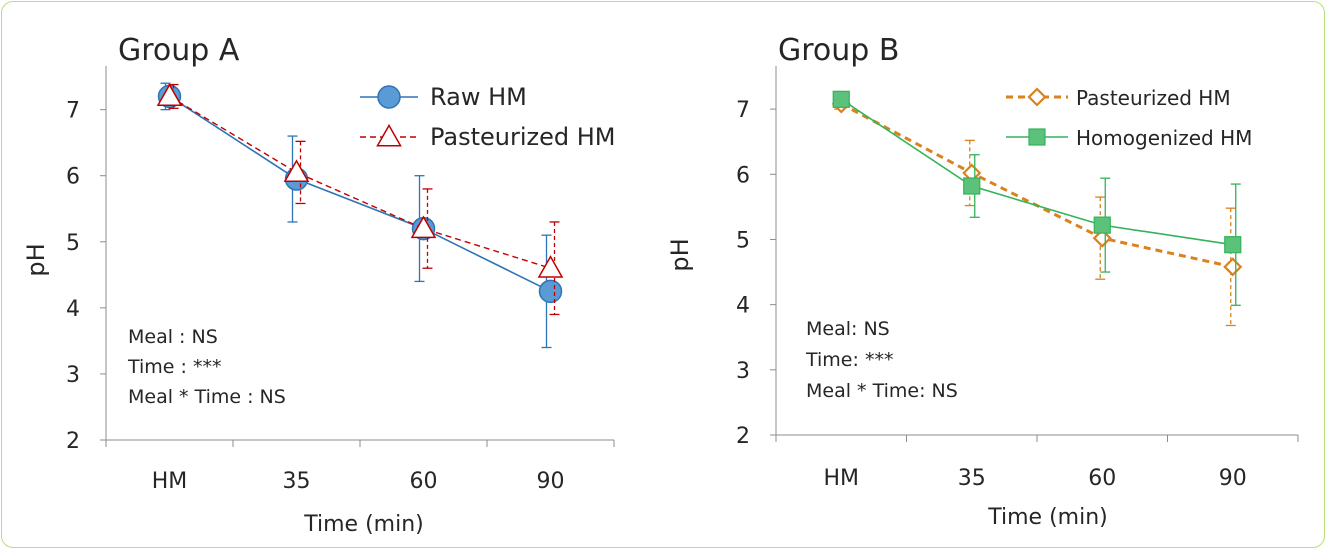 The height and width of the screenshot is (551, 1328). What do you see at coordinates (207, 397) in the screenshot?
I see `stat-annotation: Meal * Time : NS` at bounding box center [207, 397].